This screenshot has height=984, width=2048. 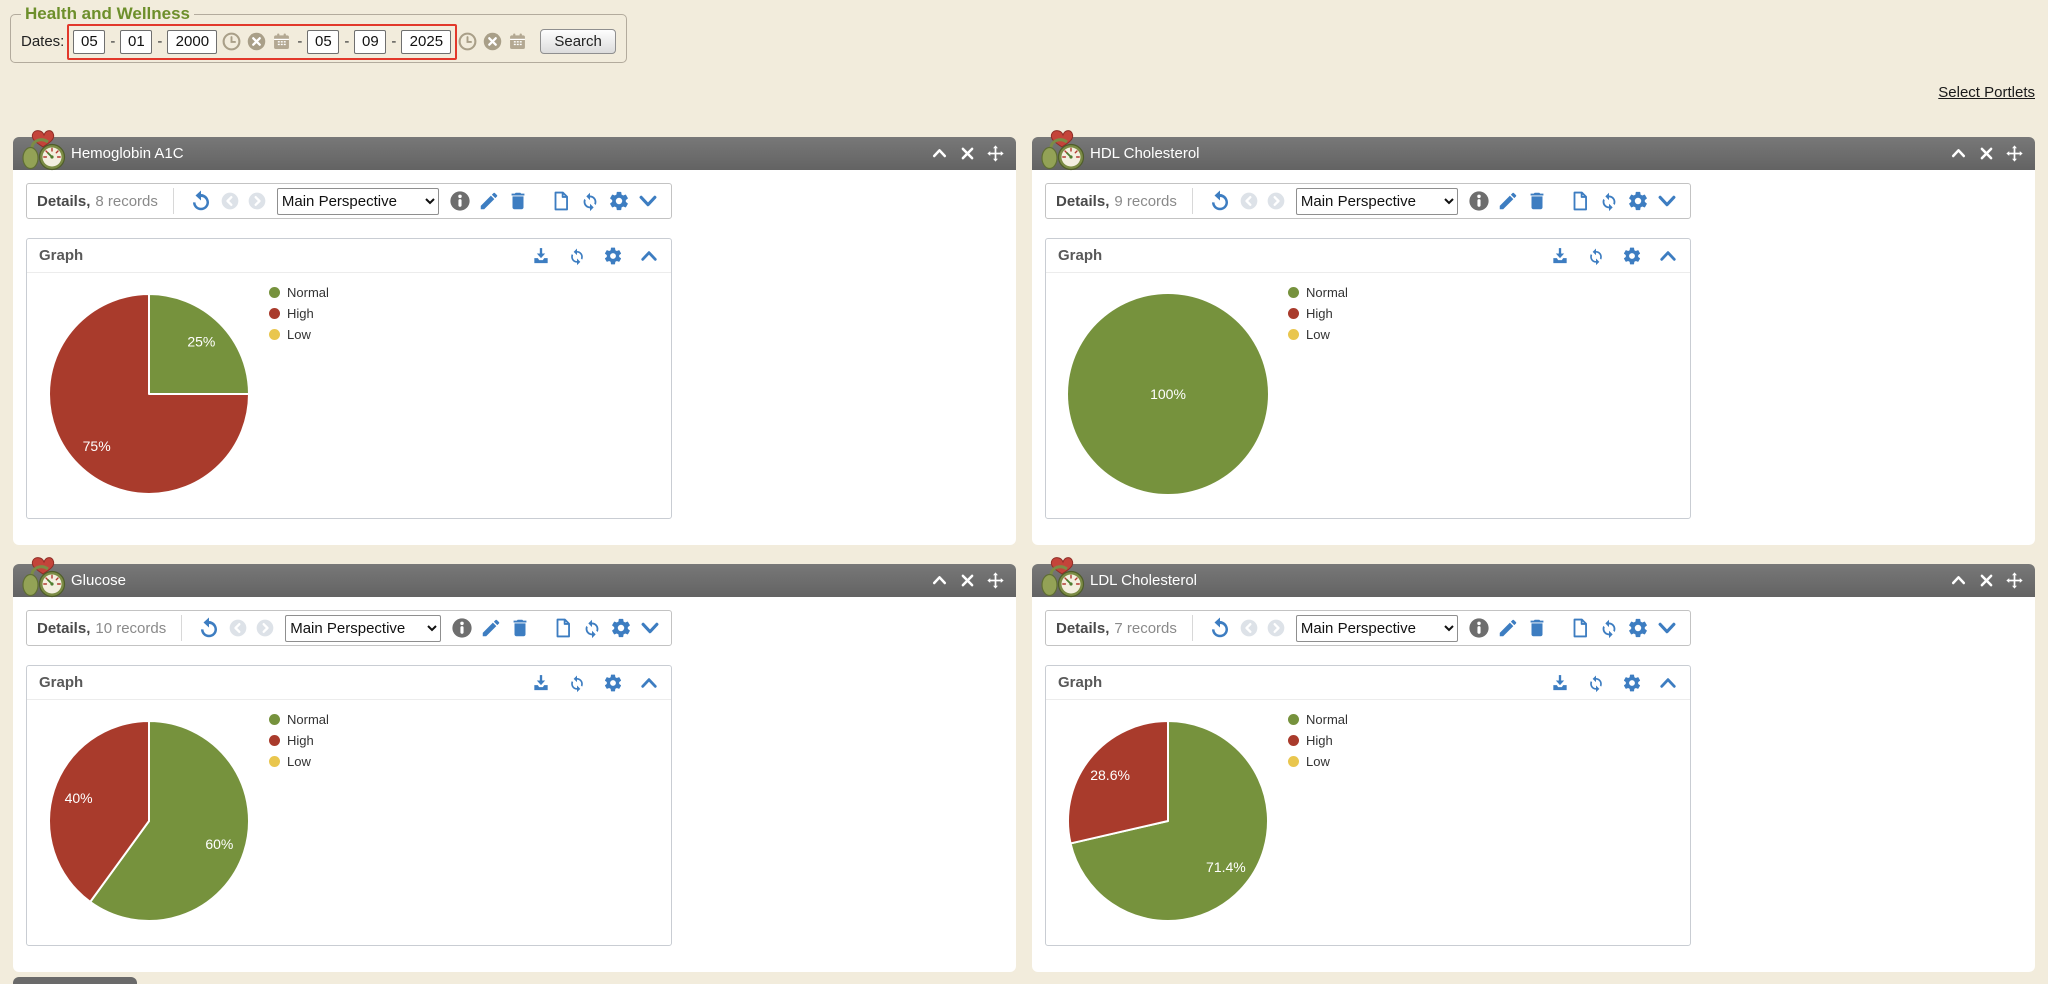 I want to click on from-clear-icon, so click(x=256, y=41).